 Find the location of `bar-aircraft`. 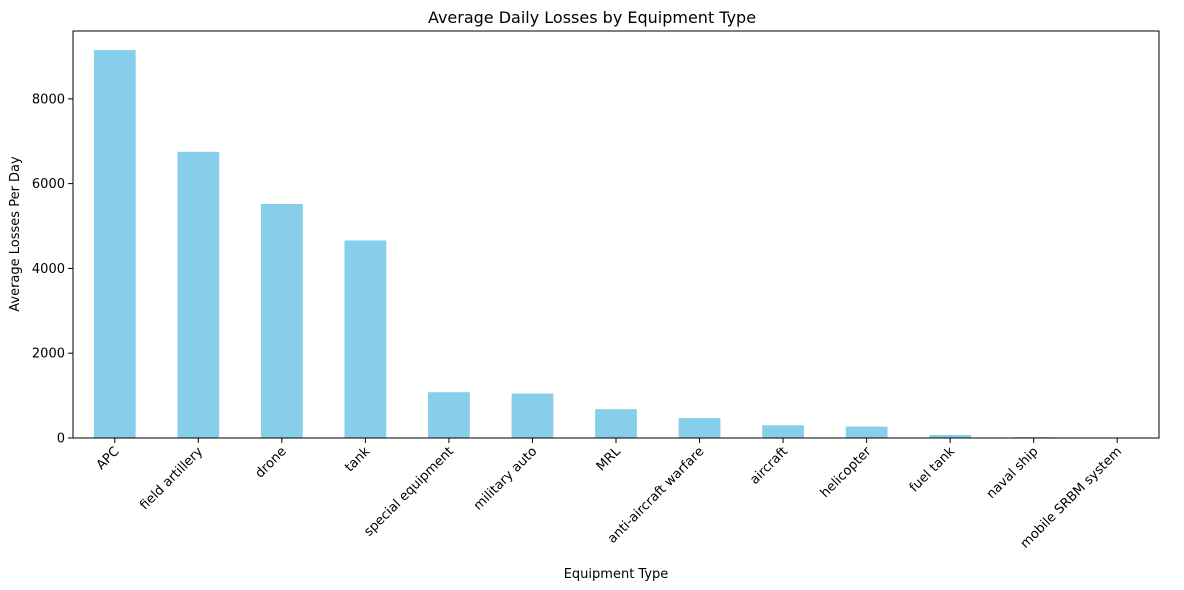

bar-aircraft is located at coordinates (783, 431).